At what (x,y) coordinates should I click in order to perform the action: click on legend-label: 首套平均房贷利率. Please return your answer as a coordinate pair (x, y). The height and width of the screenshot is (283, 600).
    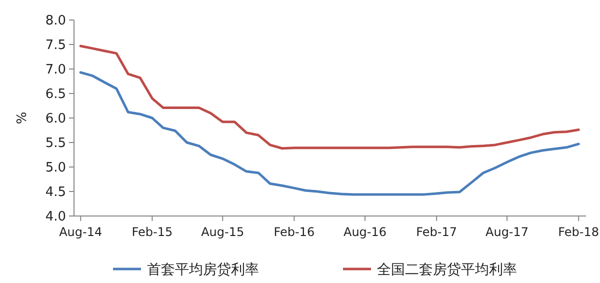
    Looking at the image, I should click on (203, 270).